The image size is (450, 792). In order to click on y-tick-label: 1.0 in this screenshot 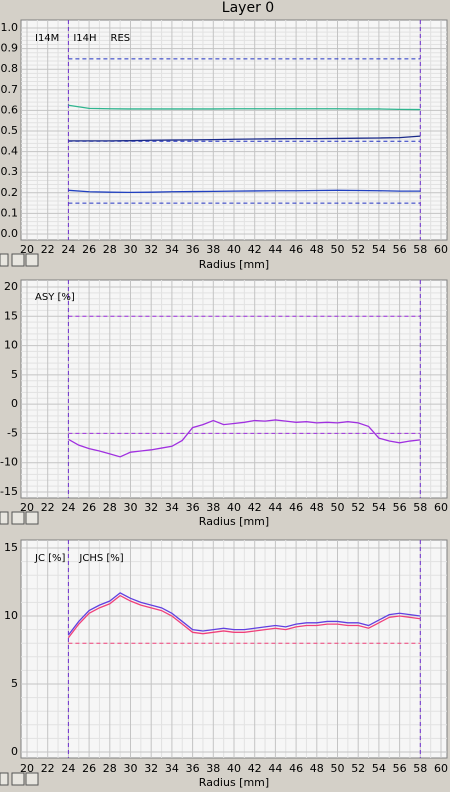, I will do `click(10, 27)`.